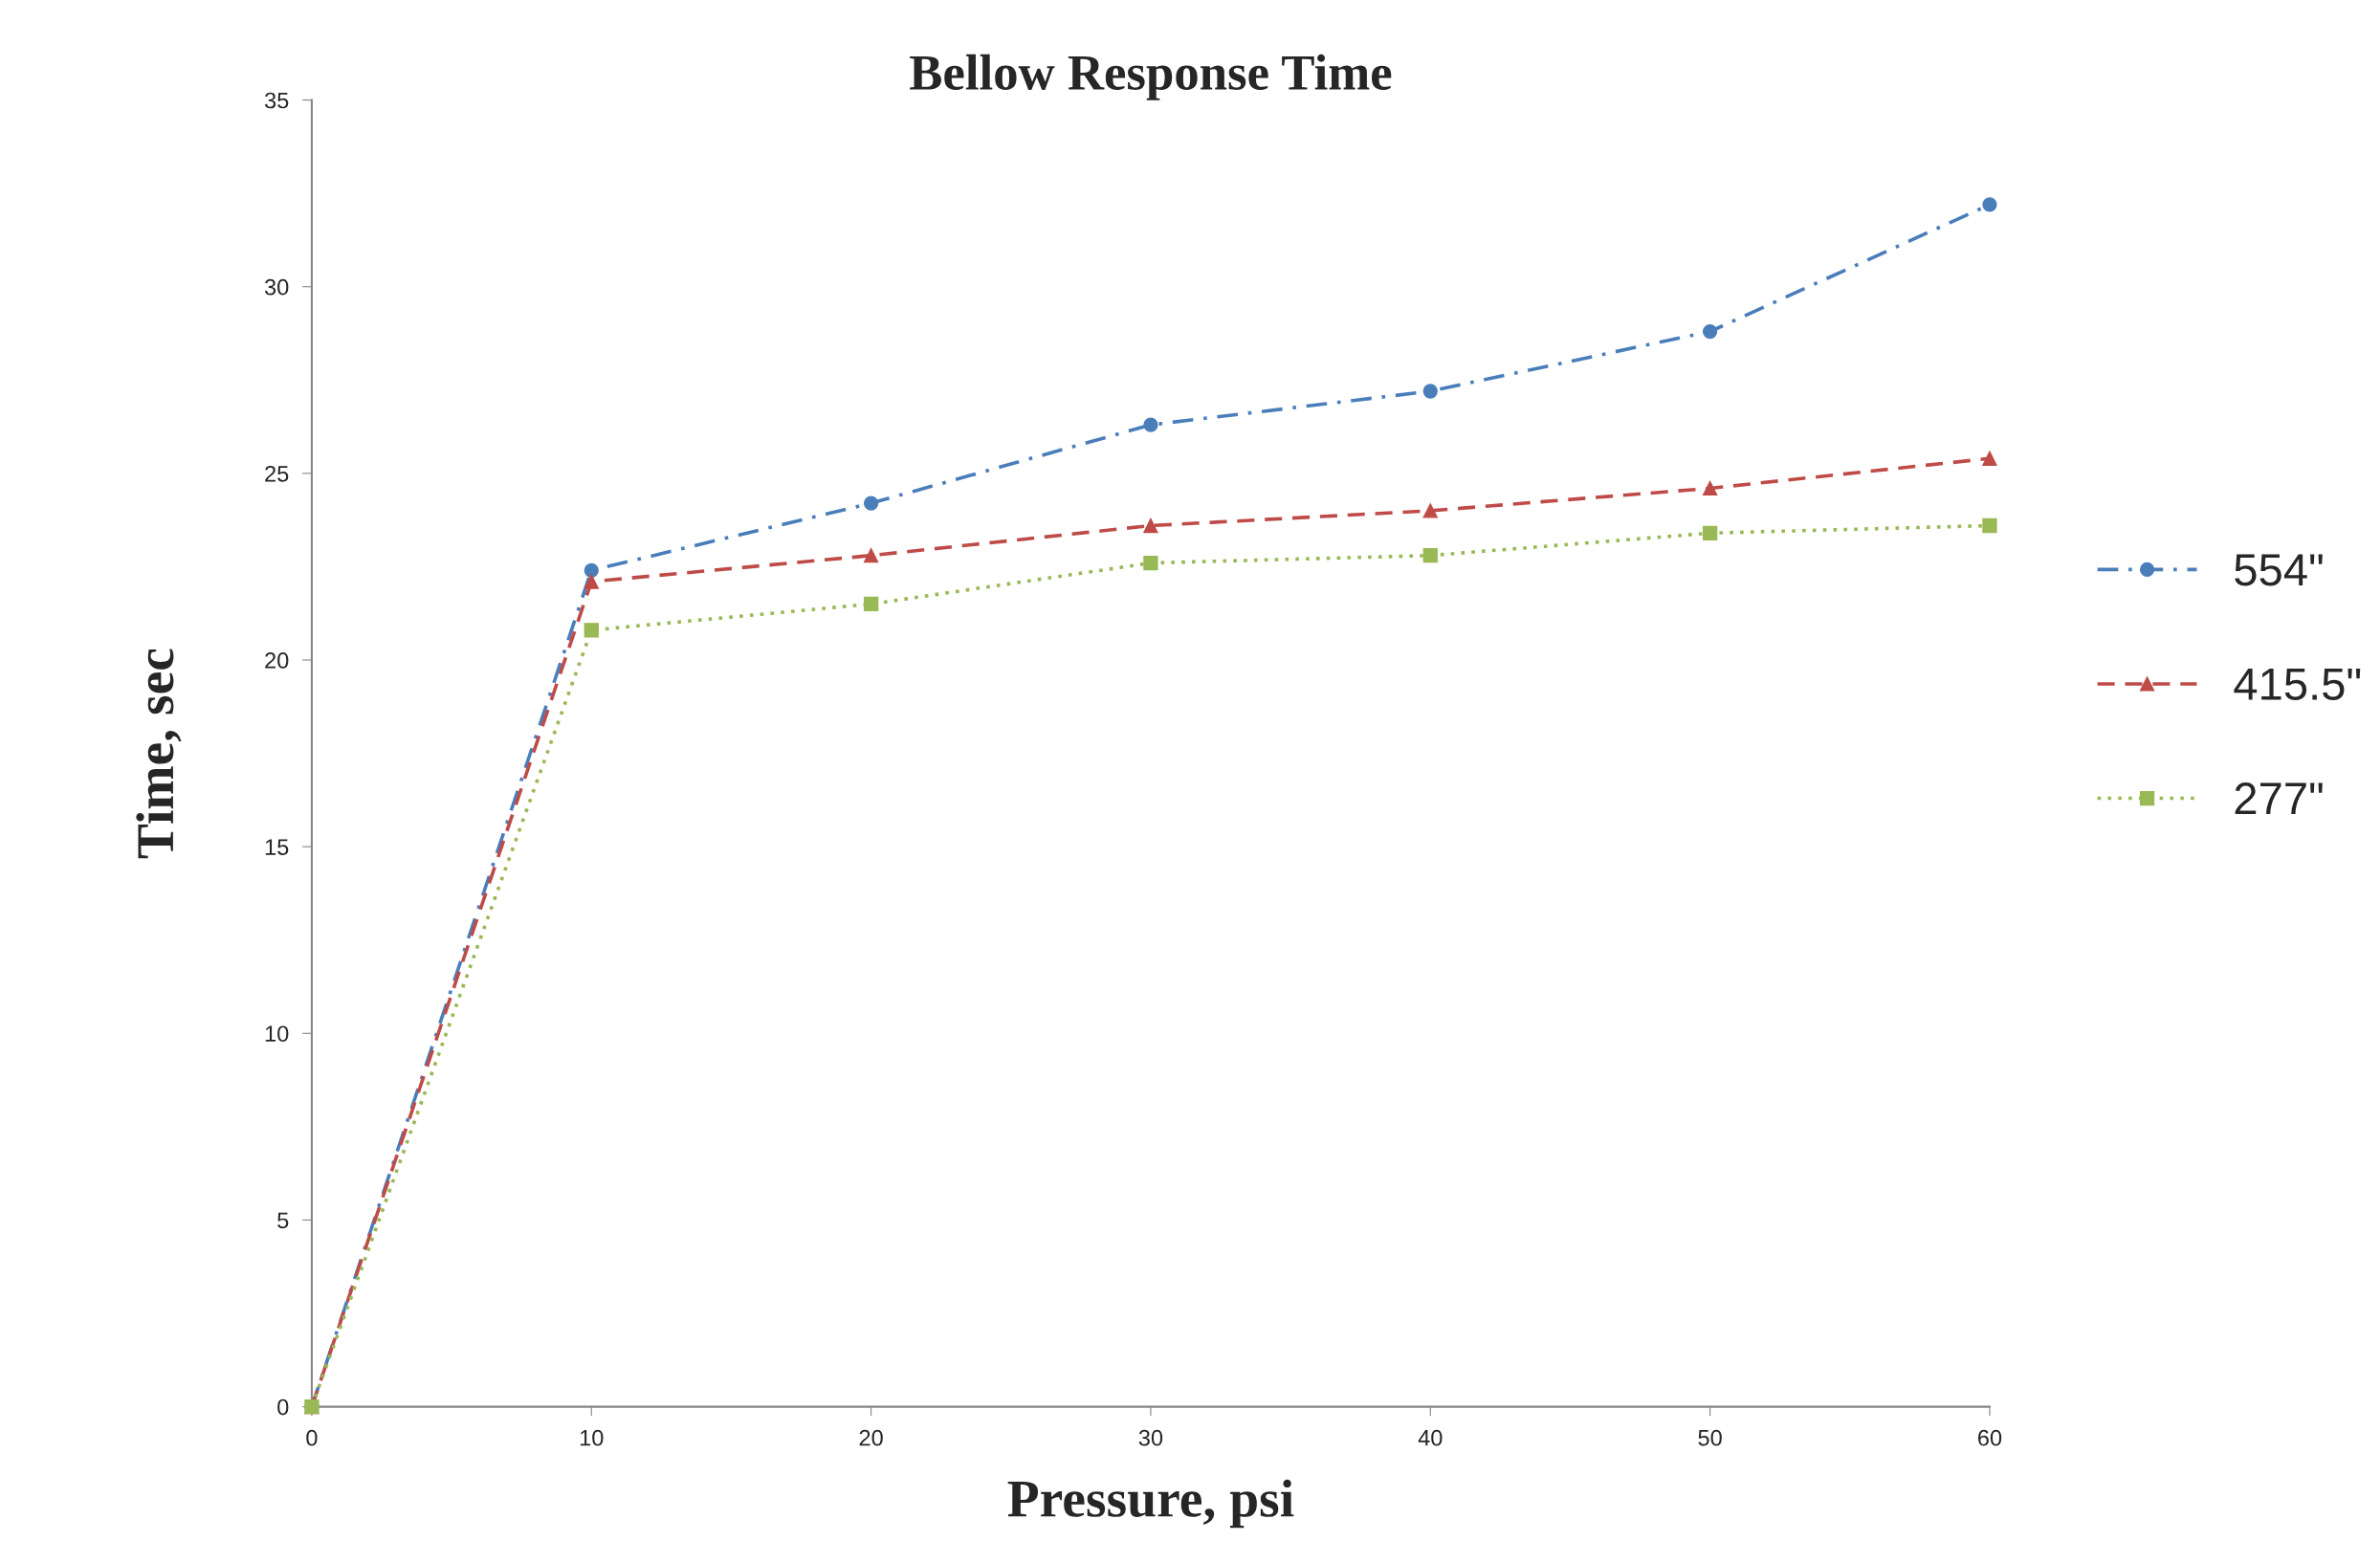 This screenshot has height=1563, width=2380. What do you see at coordinates (283, 1407) in the screenshot?
I see `y-tick-label: 0` at bounding box center [283, 1407].